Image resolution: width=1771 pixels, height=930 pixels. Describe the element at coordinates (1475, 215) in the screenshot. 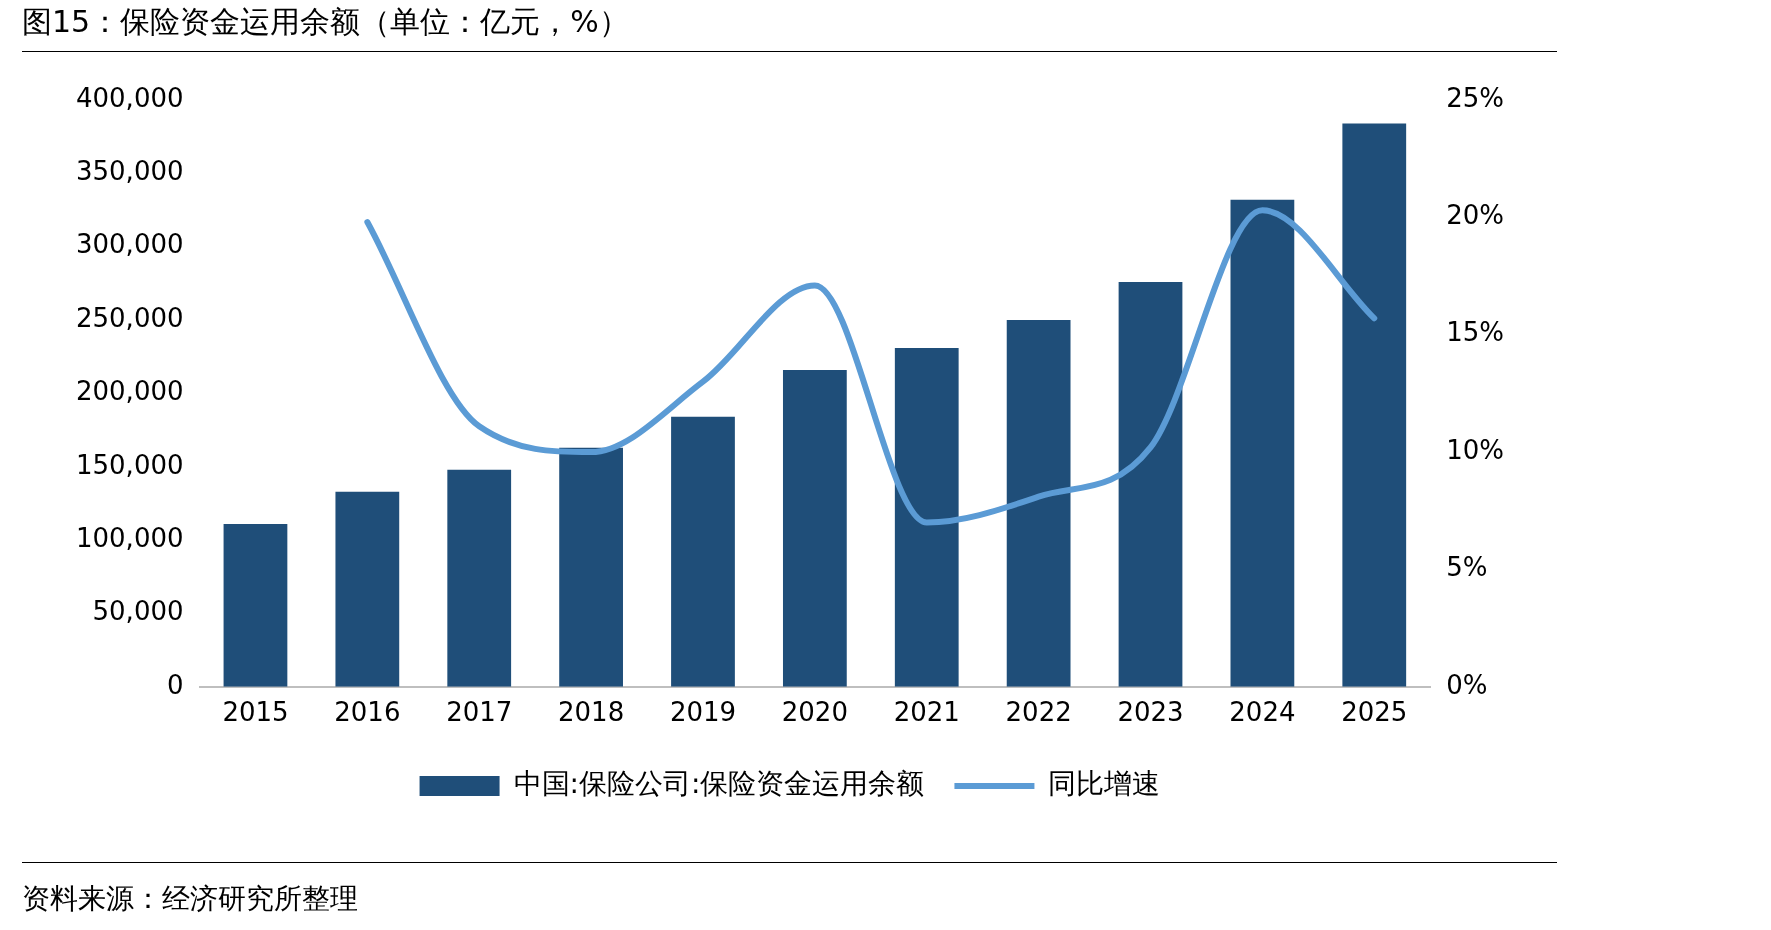

I see `y2-tick-label: 20%` at that location.